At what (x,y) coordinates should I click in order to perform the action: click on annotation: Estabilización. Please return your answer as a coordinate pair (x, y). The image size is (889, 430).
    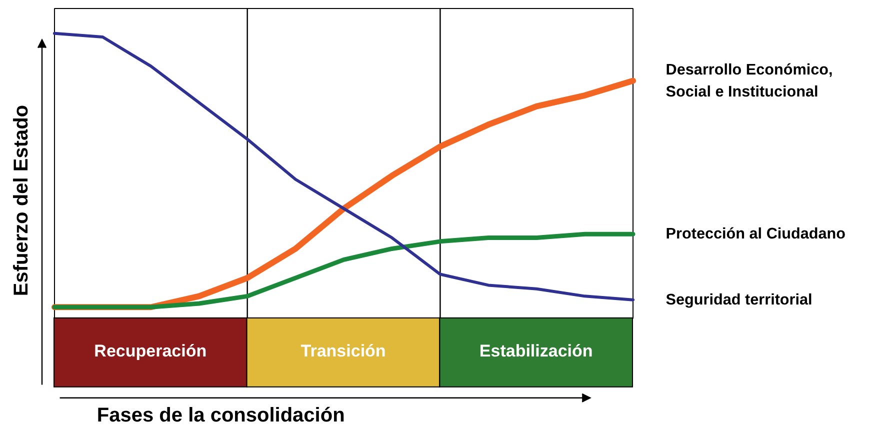
    Looking at the image, I should click on (536, 350).